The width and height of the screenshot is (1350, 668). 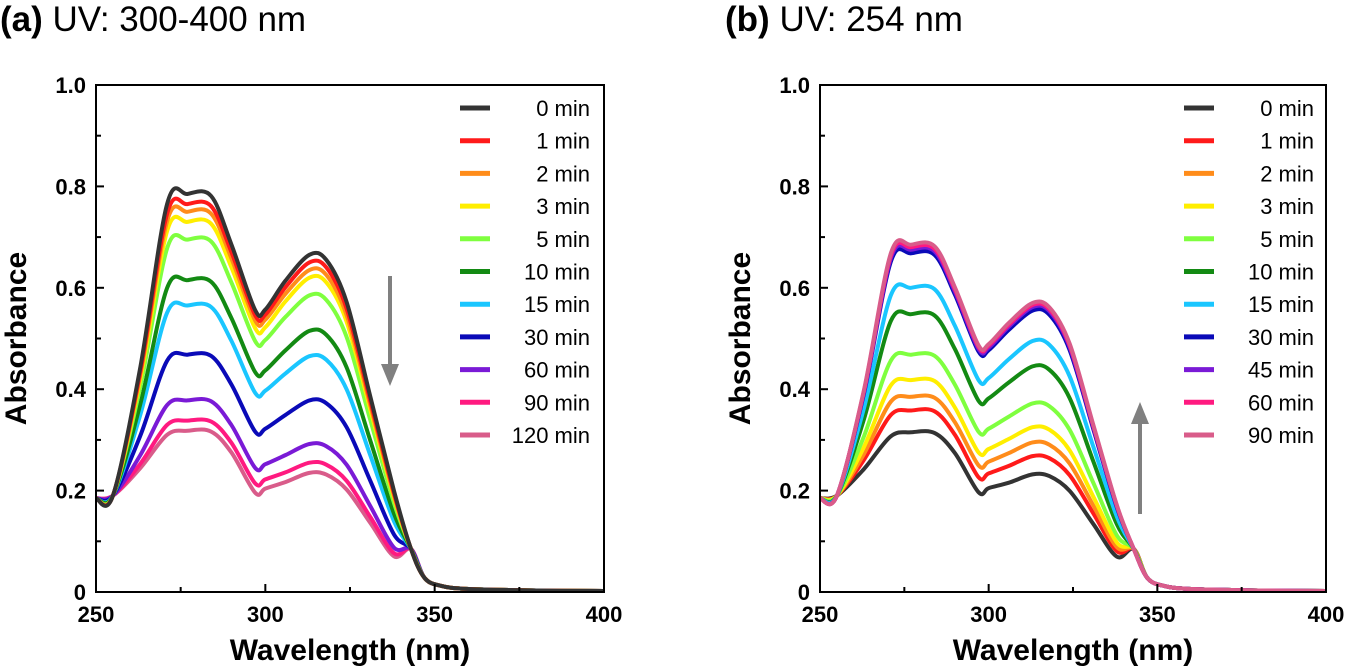 I want to click on panel-b-title: (b) UV: 254 nm, so click(x=844, y=20).